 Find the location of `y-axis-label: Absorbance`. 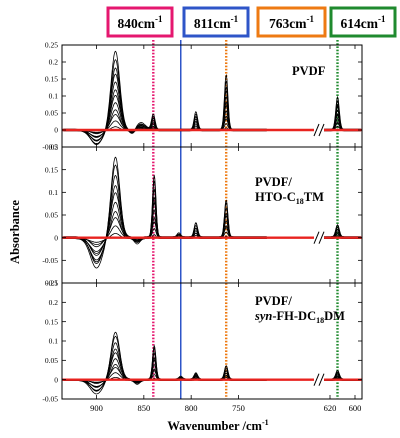

y-axis-label: Absorbance is located at coordinates (15, 232).